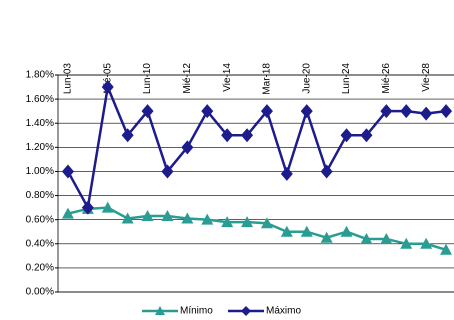  What do you see at coordinates (346, 79) in the screenshot?
I see `x-tick-label: Lun-24` at bounding box center [346, 79].